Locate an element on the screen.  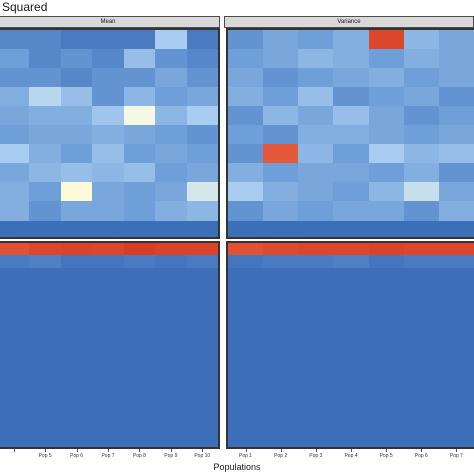
figure-title: Squared is located at coordinates (25, 7).